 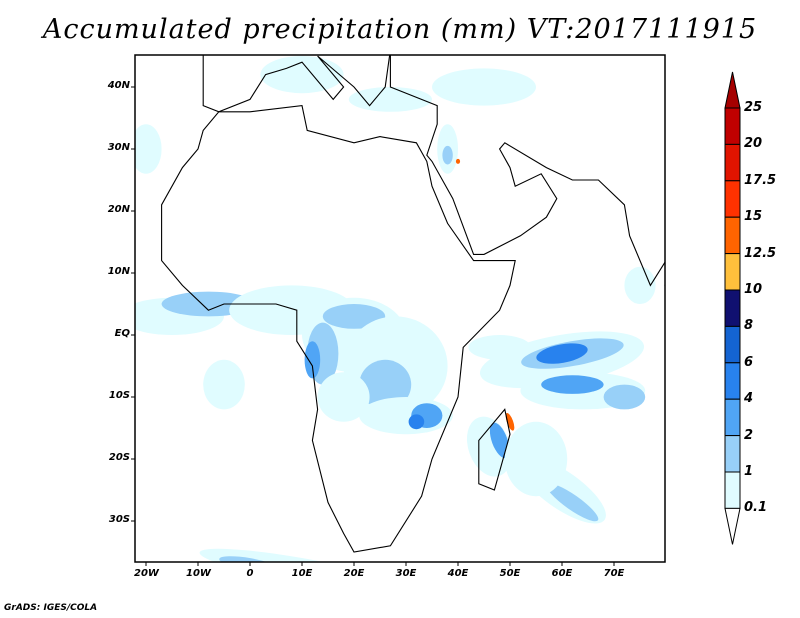 I want to click on colorbar-label: 2, so click(x=749, y=435).